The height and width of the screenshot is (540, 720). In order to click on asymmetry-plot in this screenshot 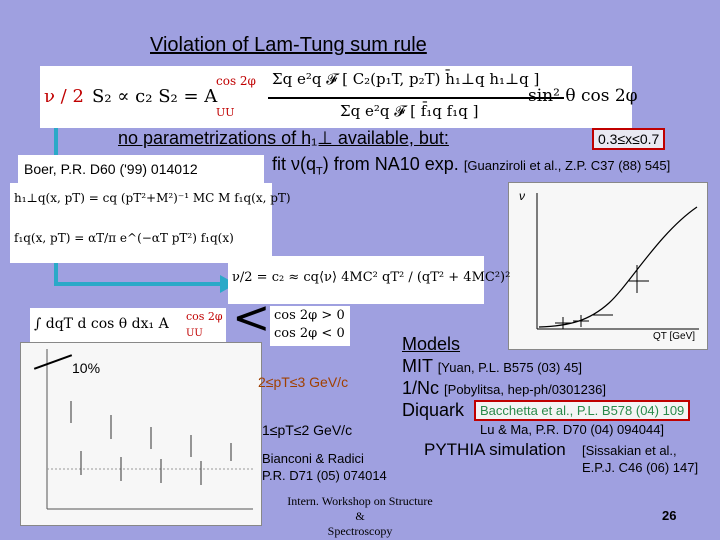, I will do `click(141, 434)`.